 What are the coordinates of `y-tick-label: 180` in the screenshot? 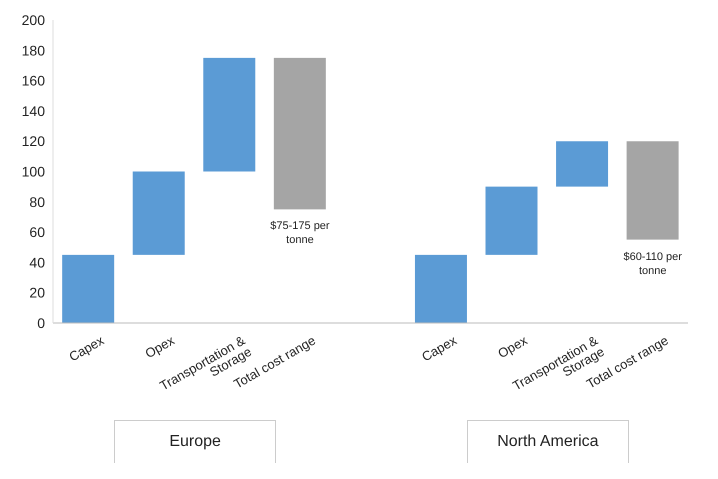 It's located at (34, 50).